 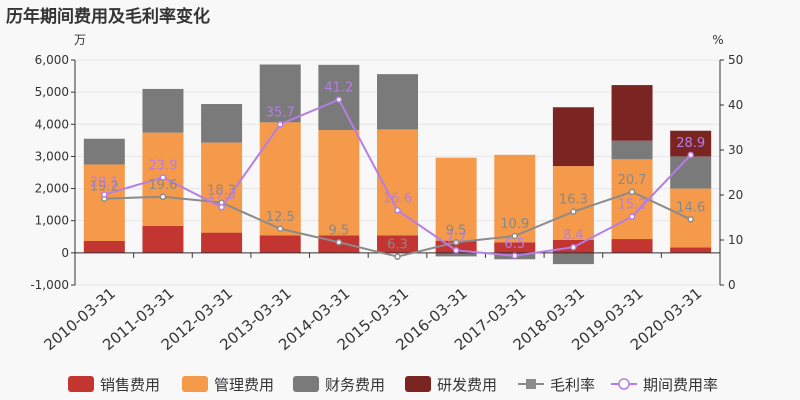 What do you see at coordinates (735, 105) in the screenshot?
I see `right-tick-label: 40` at bounding box center [735, 105].